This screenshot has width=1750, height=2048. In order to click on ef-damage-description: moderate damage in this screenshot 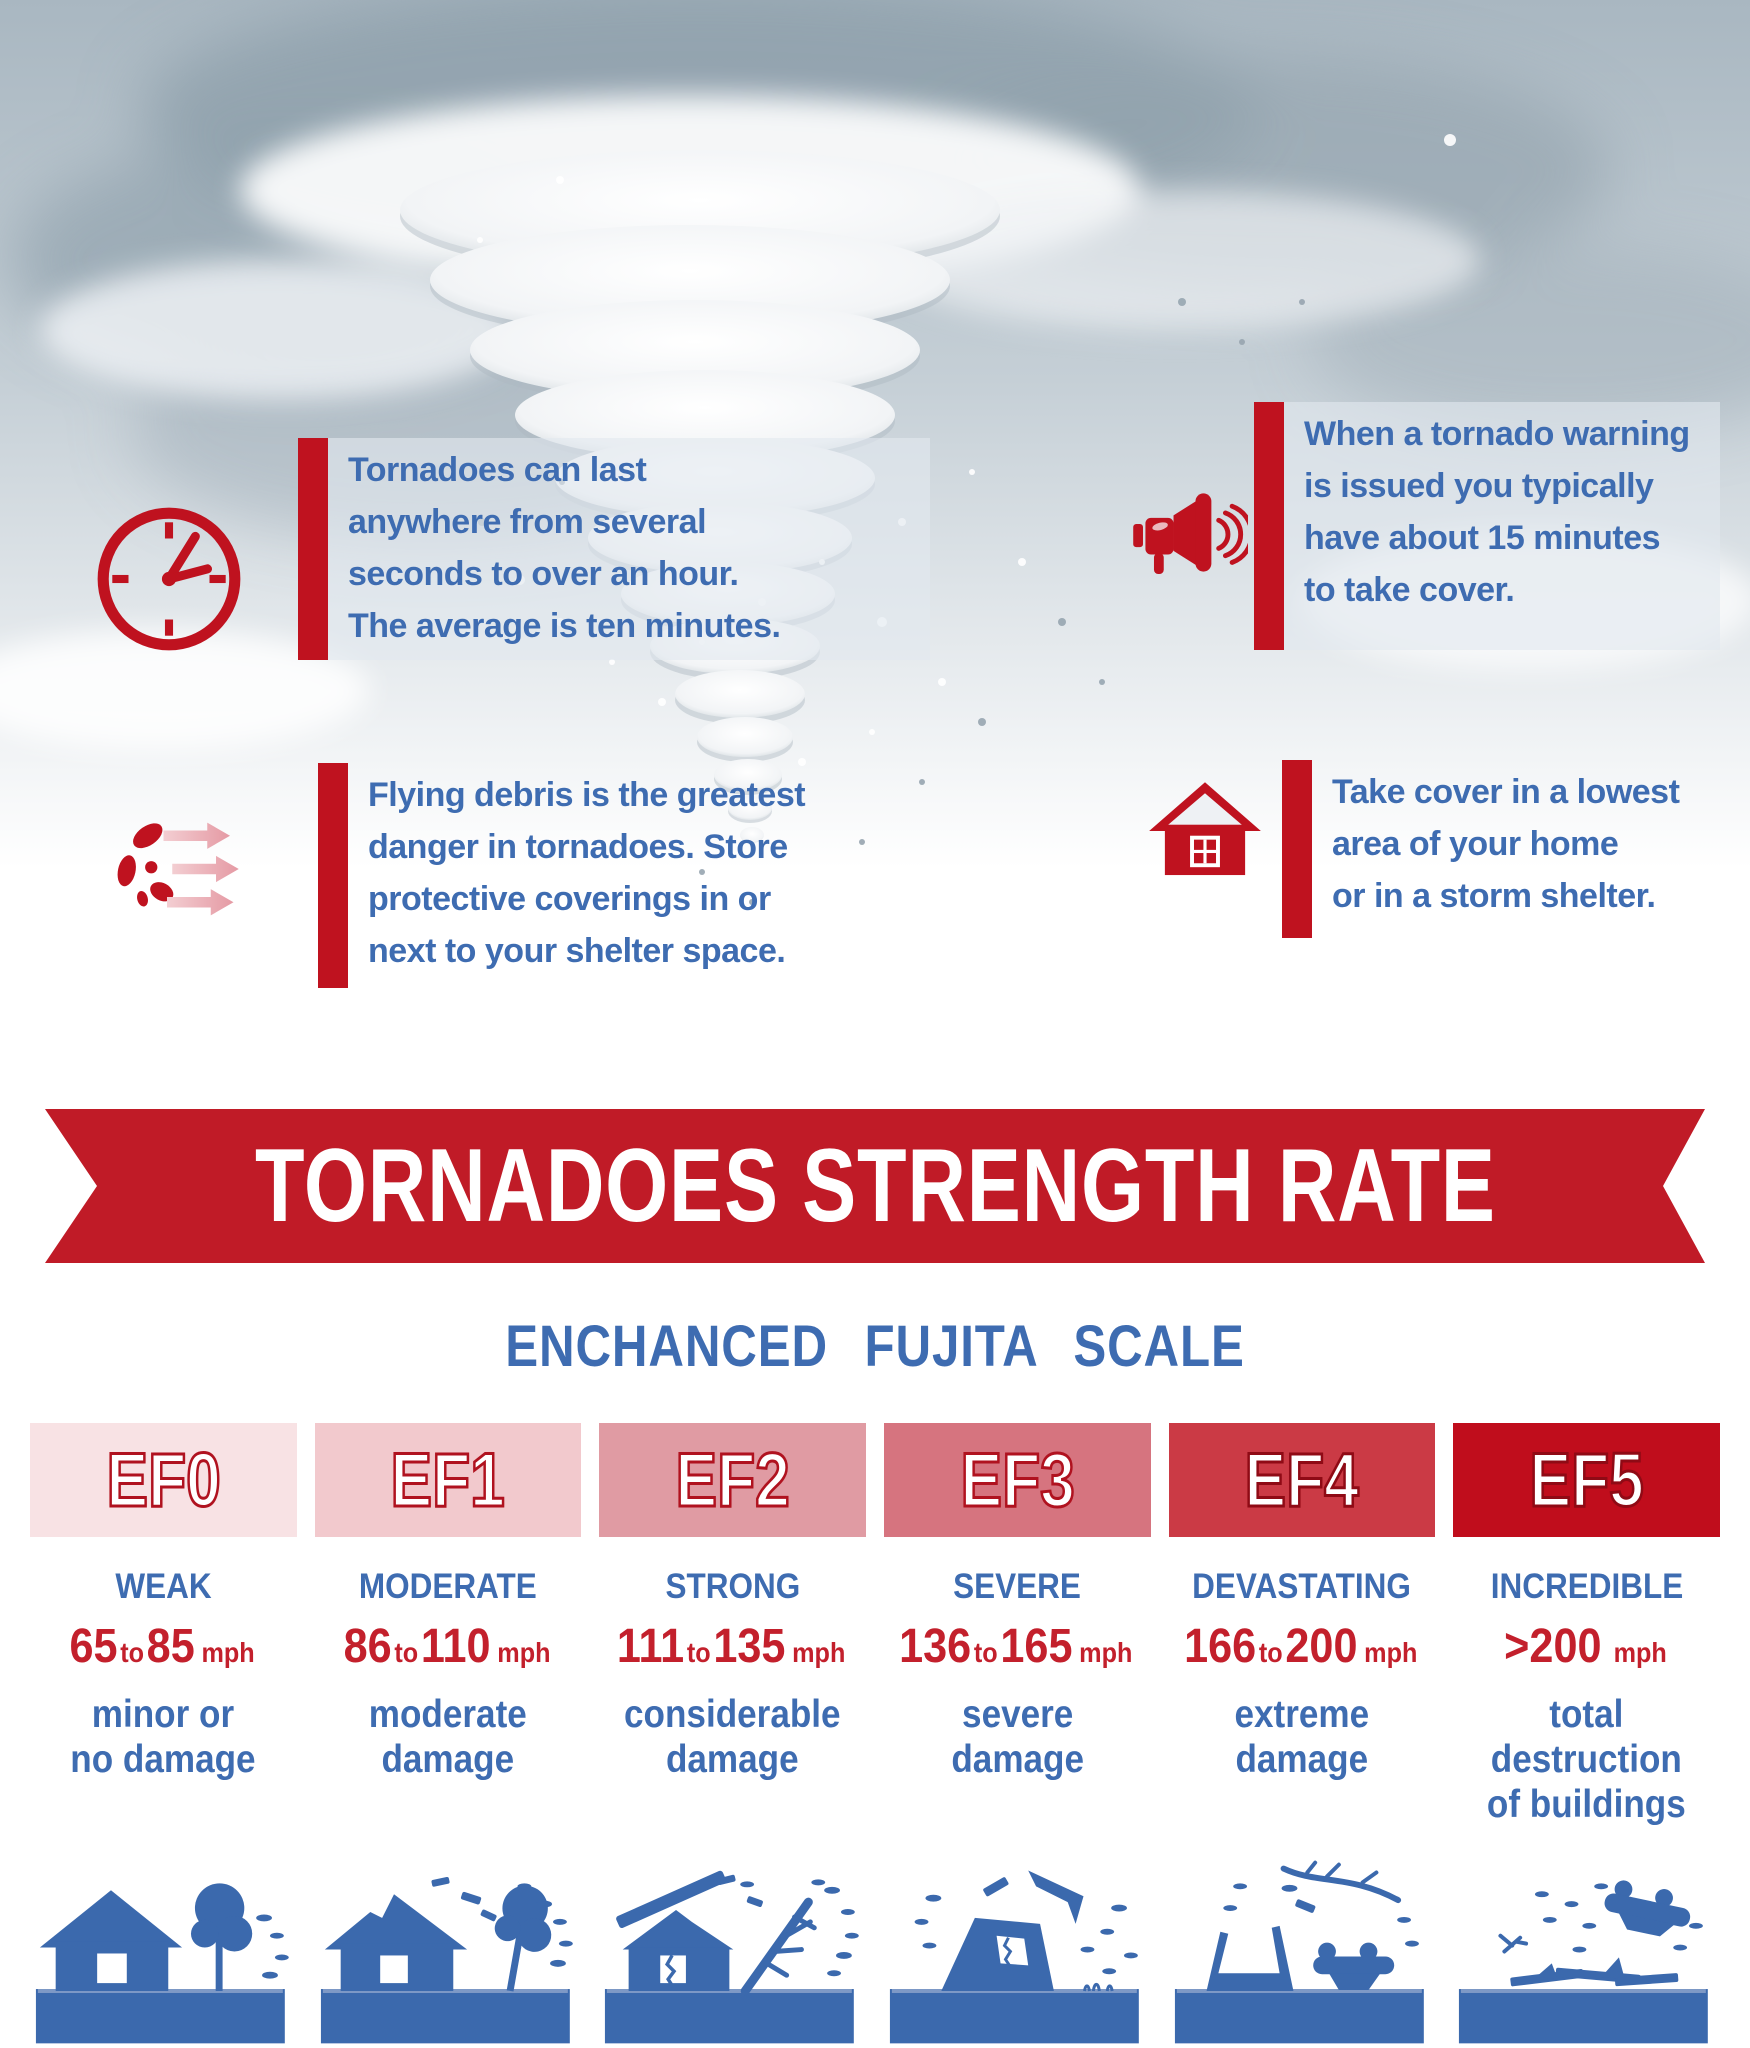, I will do `click(447, 1737)`.